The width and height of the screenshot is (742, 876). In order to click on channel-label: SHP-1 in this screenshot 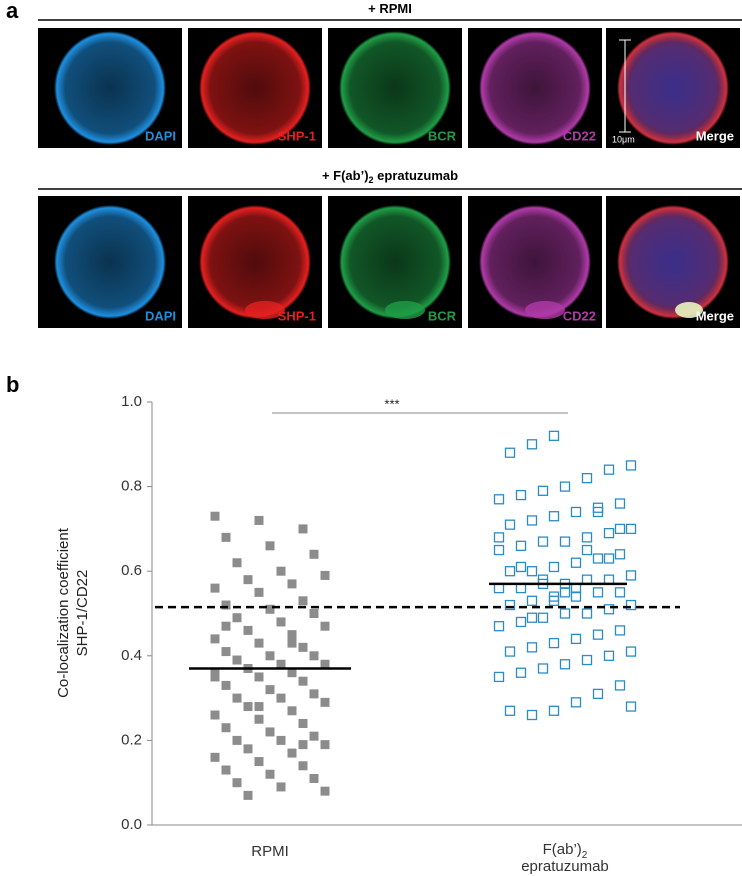, I will do `click(297, 315)`.